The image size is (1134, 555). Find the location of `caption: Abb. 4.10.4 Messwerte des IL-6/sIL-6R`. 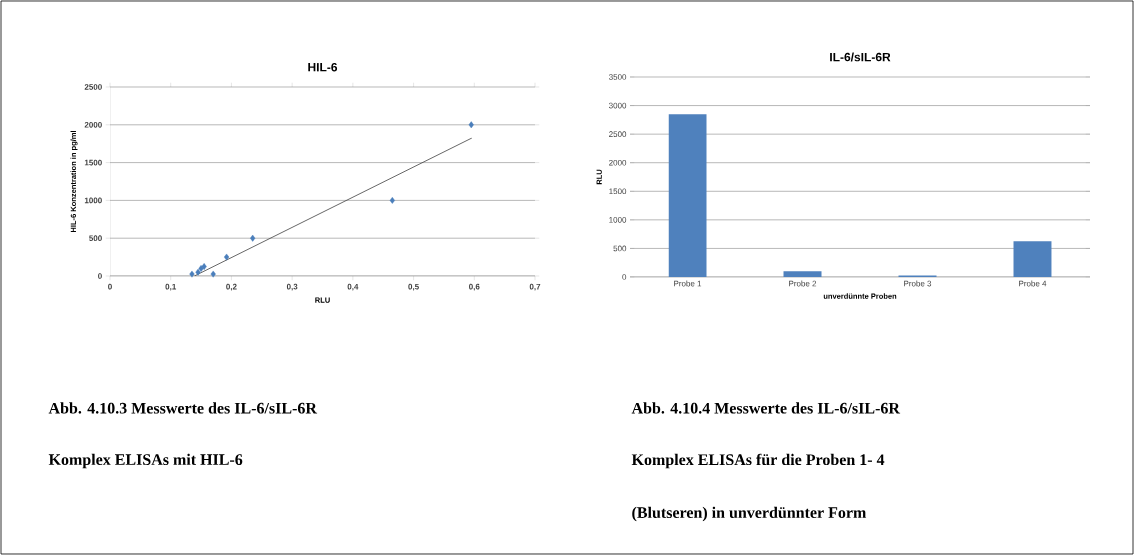

caption: Abb. 4.10.4 Messwerte des IL-6/sIL-6R is located at coordinates (766, 408).